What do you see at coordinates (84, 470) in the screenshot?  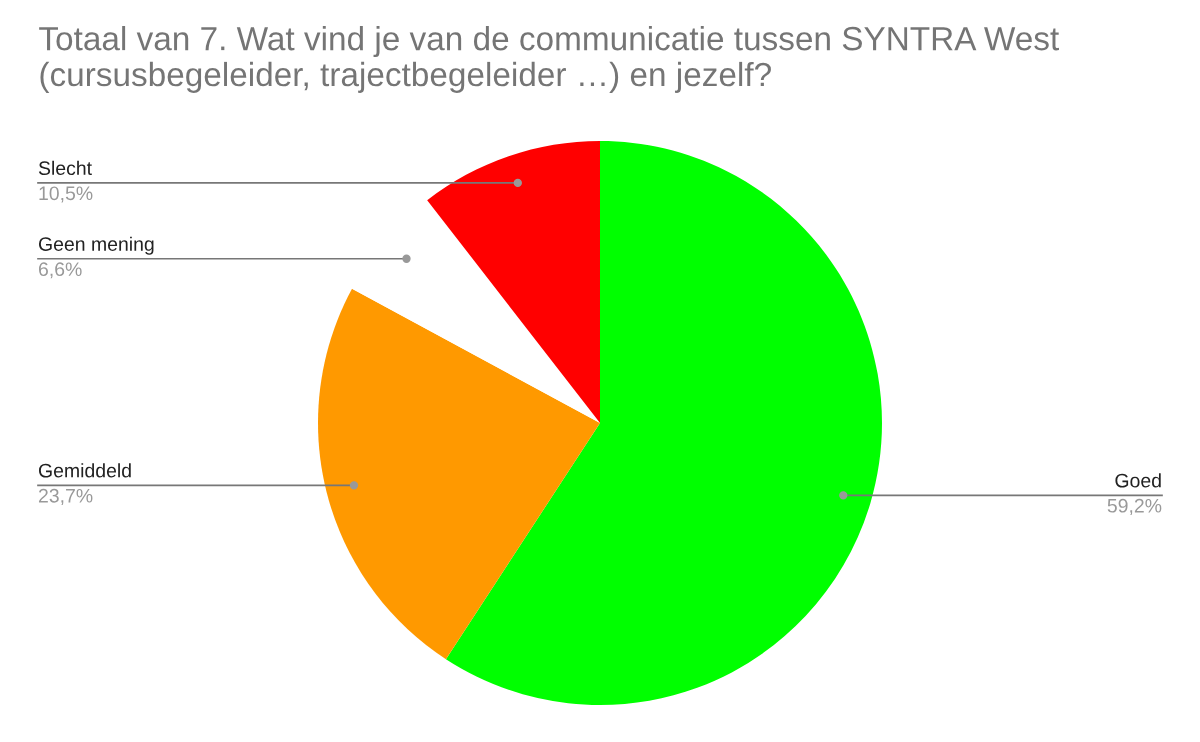 I see `slice-label: Gemiddeld` at bounding box center [84, 470].